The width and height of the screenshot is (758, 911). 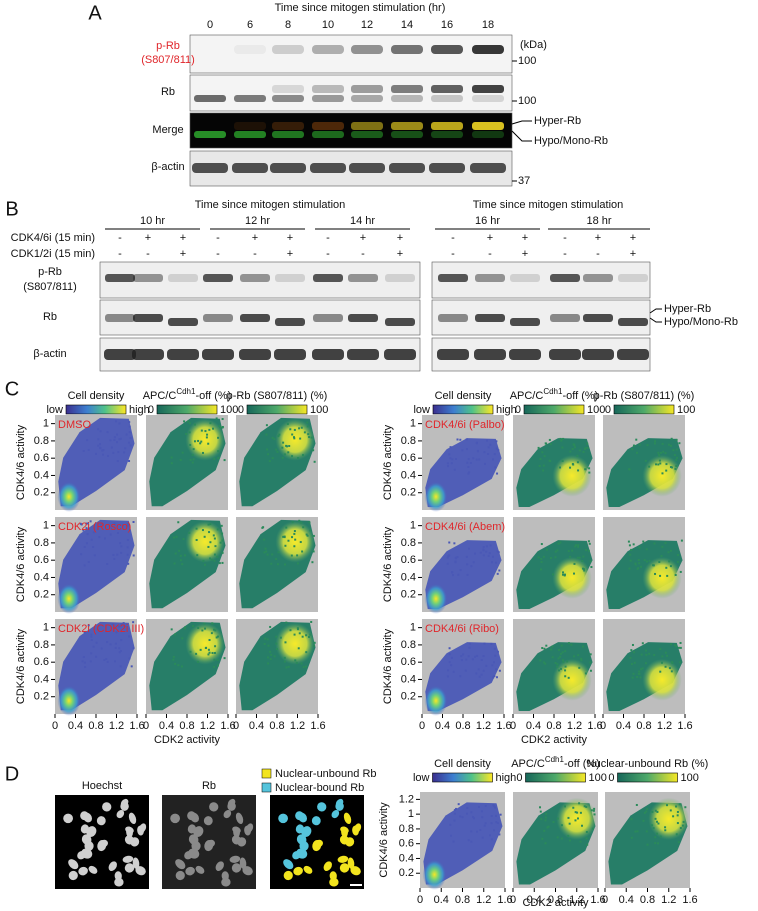 What do you see at coordinates (668, 900) in the screenshot?
I see `x-tick-label: 1.2` at bounding box center [668, 900].